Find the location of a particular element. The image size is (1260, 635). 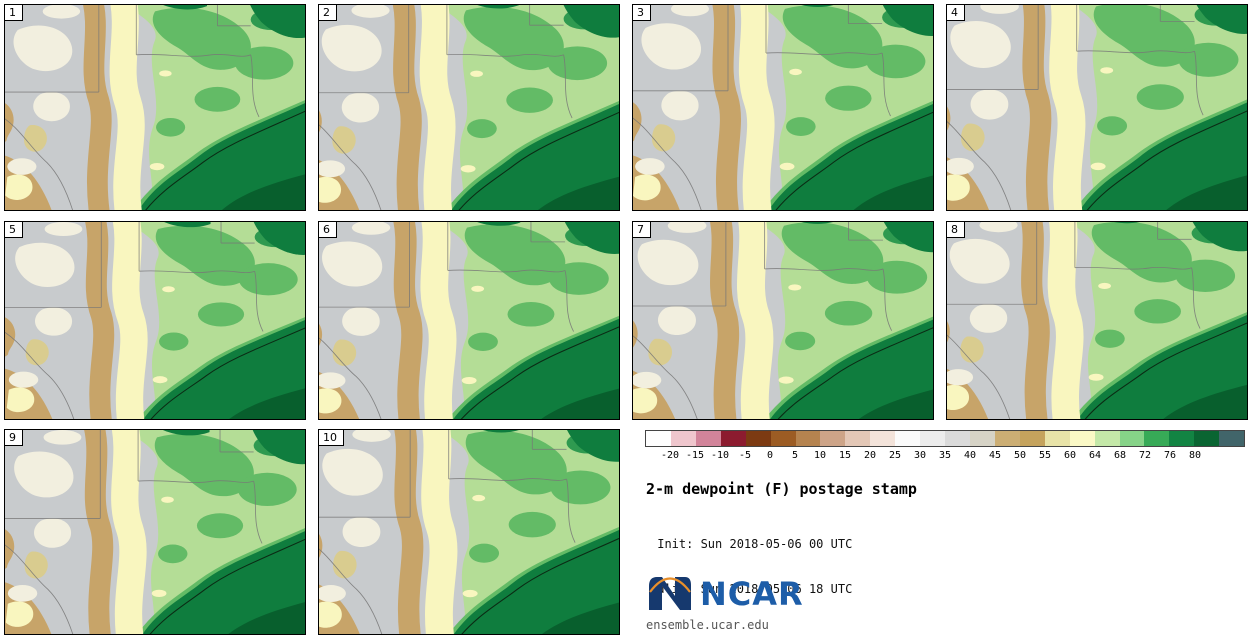

panel-number-label: 5 is located at coordinates (14, 230).